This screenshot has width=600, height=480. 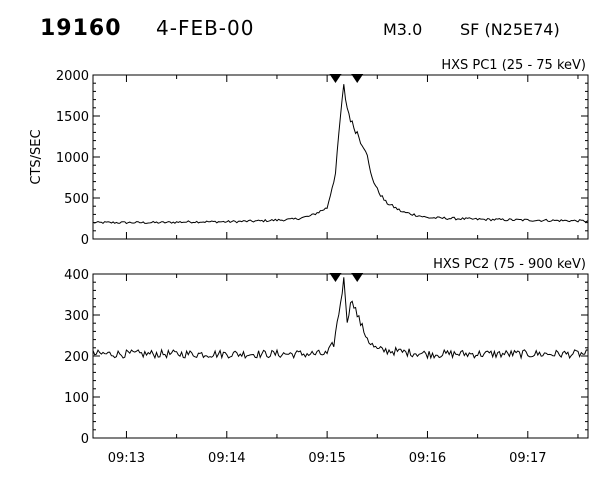 I want to click on y-axis-label: CTS/SEC, so click(x=36, y=156).